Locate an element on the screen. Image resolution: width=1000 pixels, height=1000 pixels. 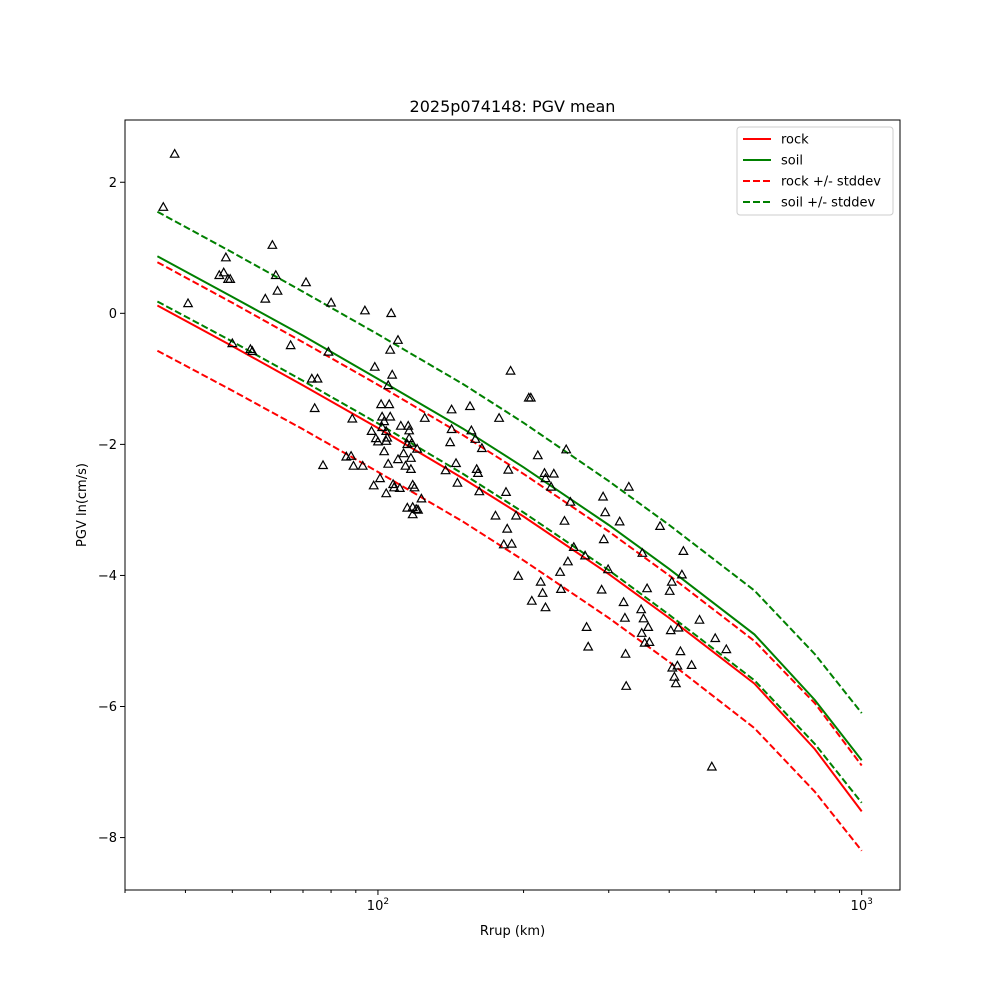
legend-box is located at coordinates (815, 171).